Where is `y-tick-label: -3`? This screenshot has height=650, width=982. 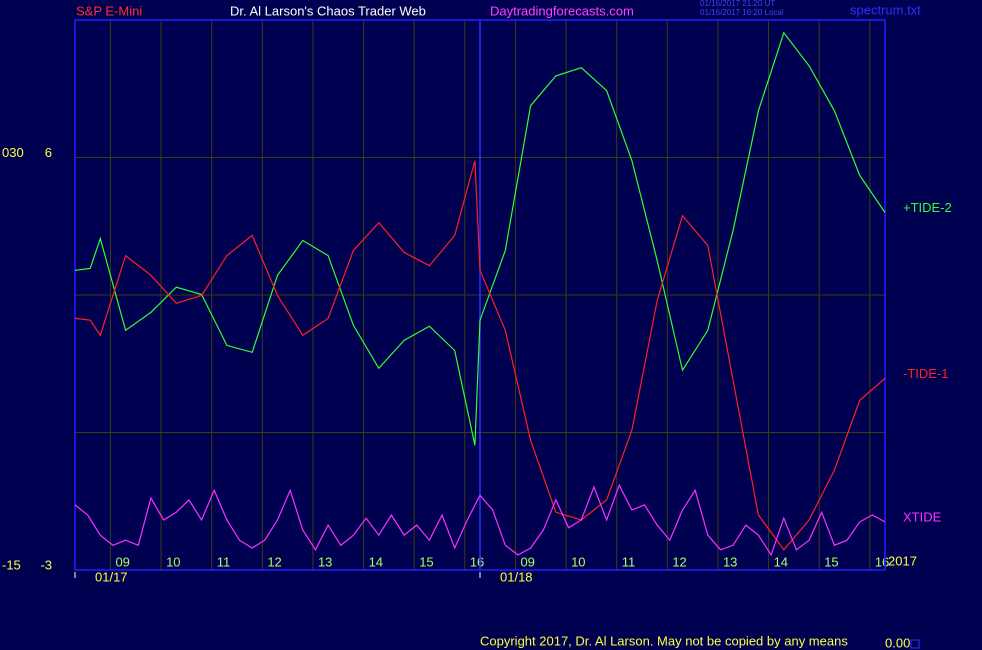
y-tick-label: -3 is located at coordinates (46, 564).